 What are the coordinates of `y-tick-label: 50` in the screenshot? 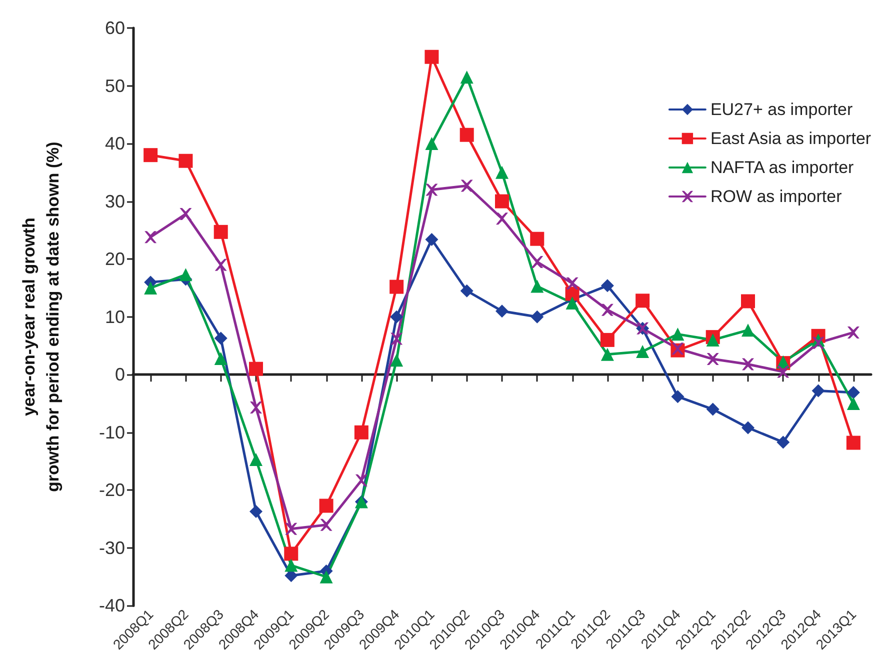 It's located at (114, 86).